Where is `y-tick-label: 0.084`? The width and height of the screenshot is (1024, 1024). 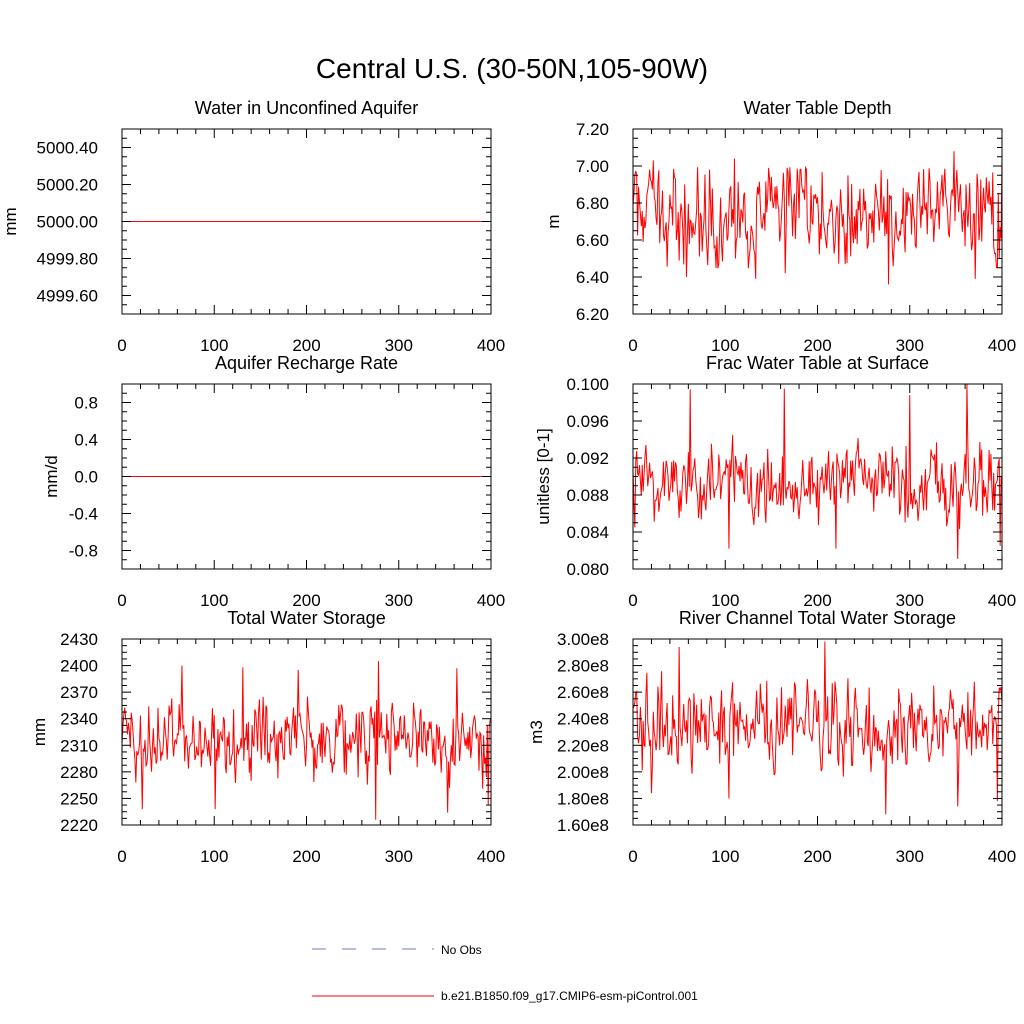 y-tick-label: 0.084 is located at coordinates (587, 532).